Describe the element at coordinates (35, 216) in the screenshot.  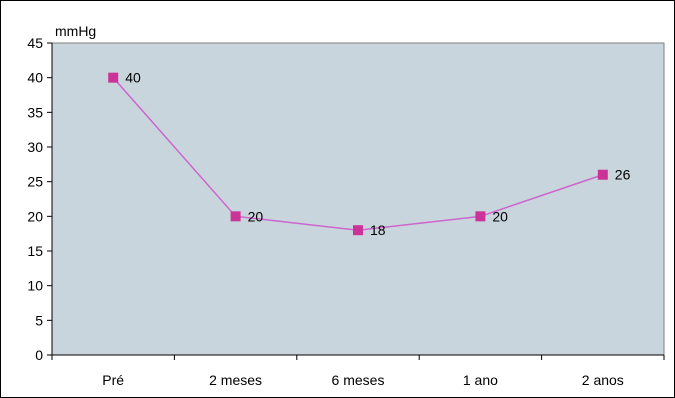
I see `y-tick-label: 20` at that location.